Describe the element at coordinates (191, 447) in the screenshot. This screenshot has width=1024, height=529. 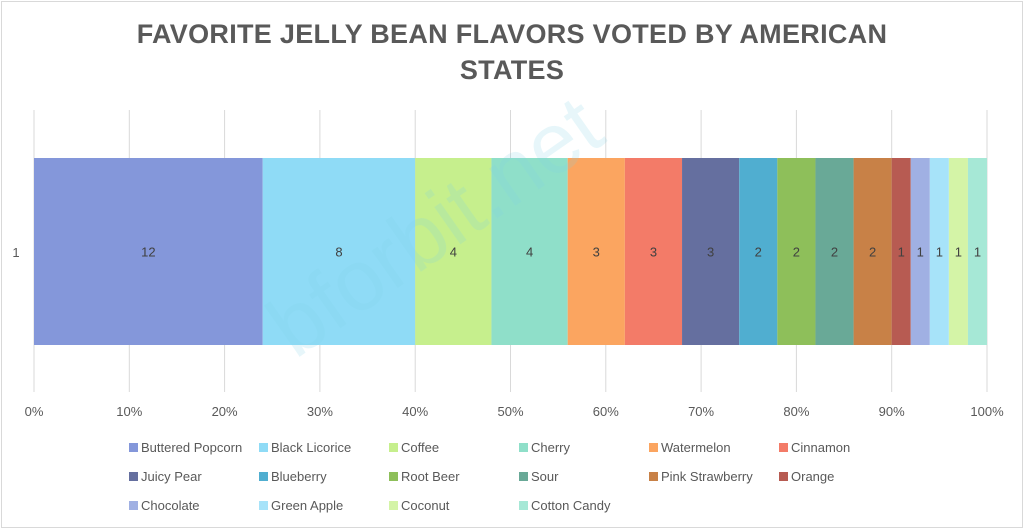
I see `legend-label: Buttered Popcorn` at that location.